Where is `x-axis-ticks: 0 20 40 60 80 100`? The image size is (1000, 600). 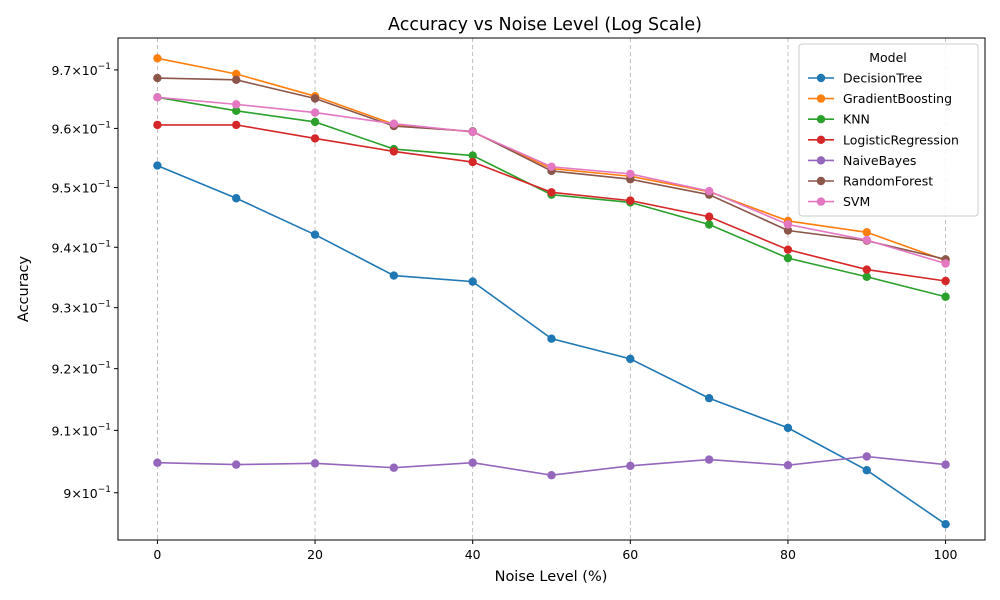
x-axis-ticks: 0 20 40 60 80 100 is located at coordinates (555, 551).